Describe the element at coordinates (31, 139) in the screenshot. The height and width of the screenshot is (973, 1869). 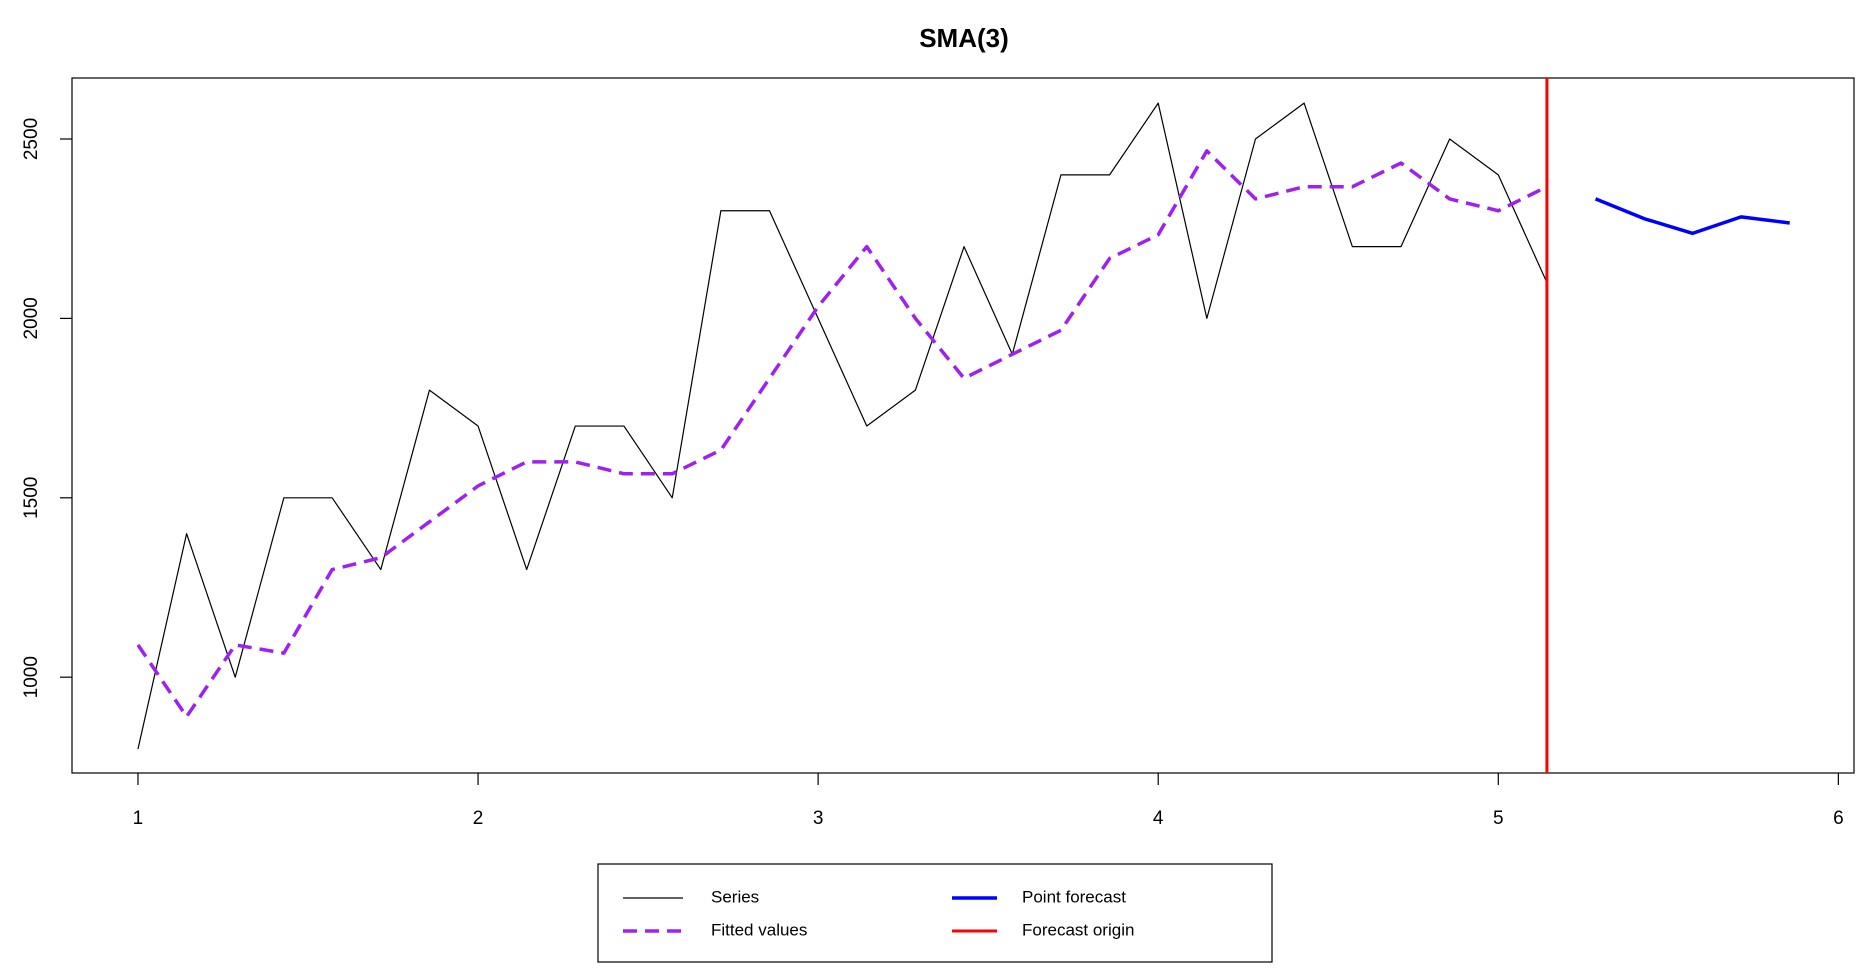
I see `y-tick-label: 2500` at that location.